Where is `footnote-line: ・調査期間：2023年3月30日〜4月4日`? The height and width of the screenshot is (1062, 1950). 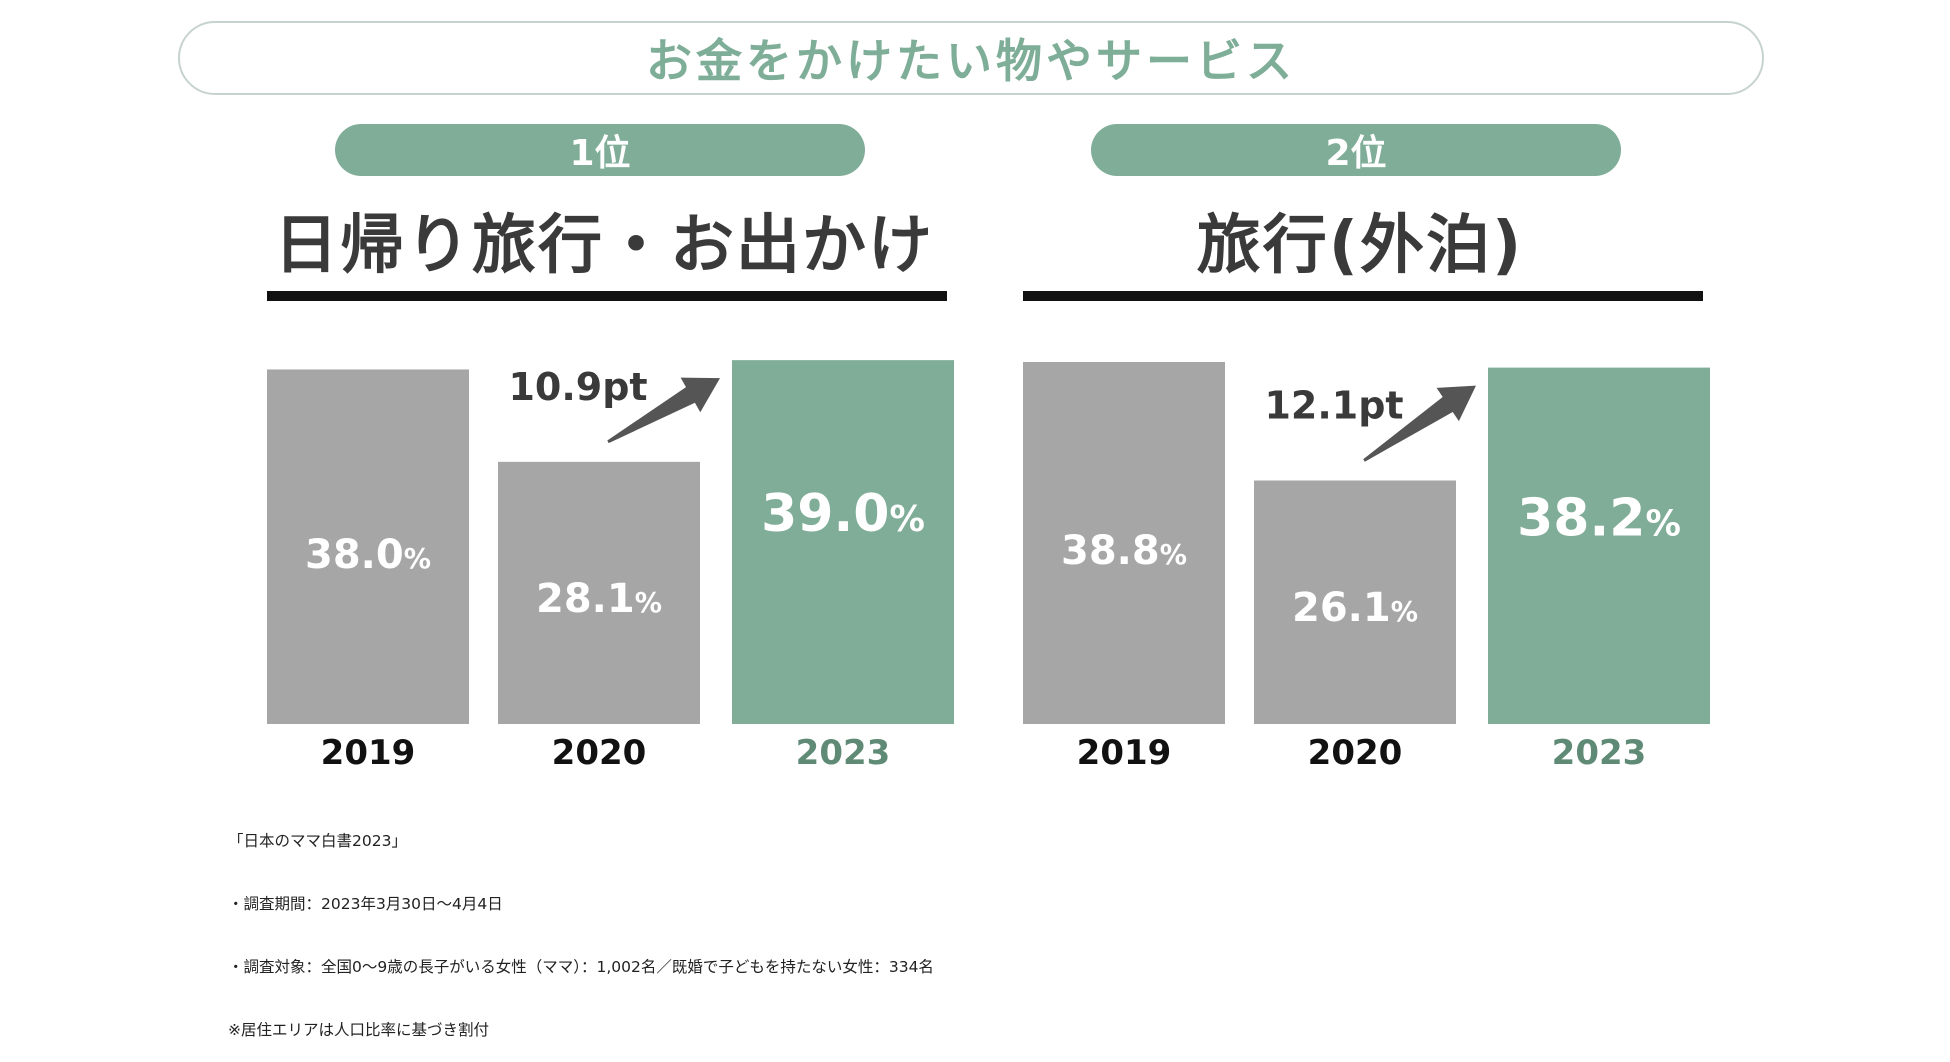
footnote-line: ・調査期間：2023年3月30日〜4月4日 is located at coordinates (365, 904).